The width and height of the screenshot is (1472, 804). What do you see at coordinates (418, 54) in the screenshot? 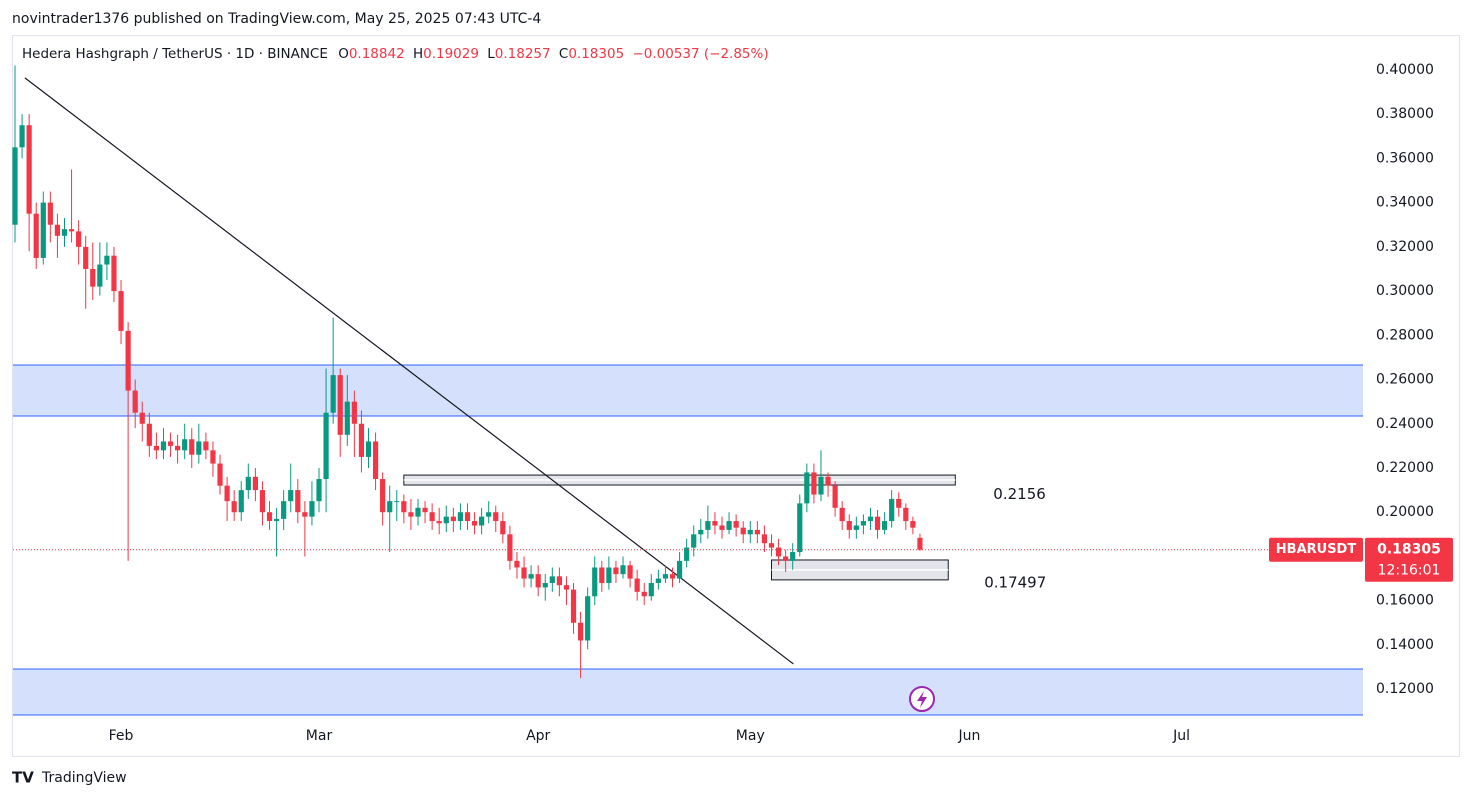
I see `h-letter: H` at bounding box center [418, 54].